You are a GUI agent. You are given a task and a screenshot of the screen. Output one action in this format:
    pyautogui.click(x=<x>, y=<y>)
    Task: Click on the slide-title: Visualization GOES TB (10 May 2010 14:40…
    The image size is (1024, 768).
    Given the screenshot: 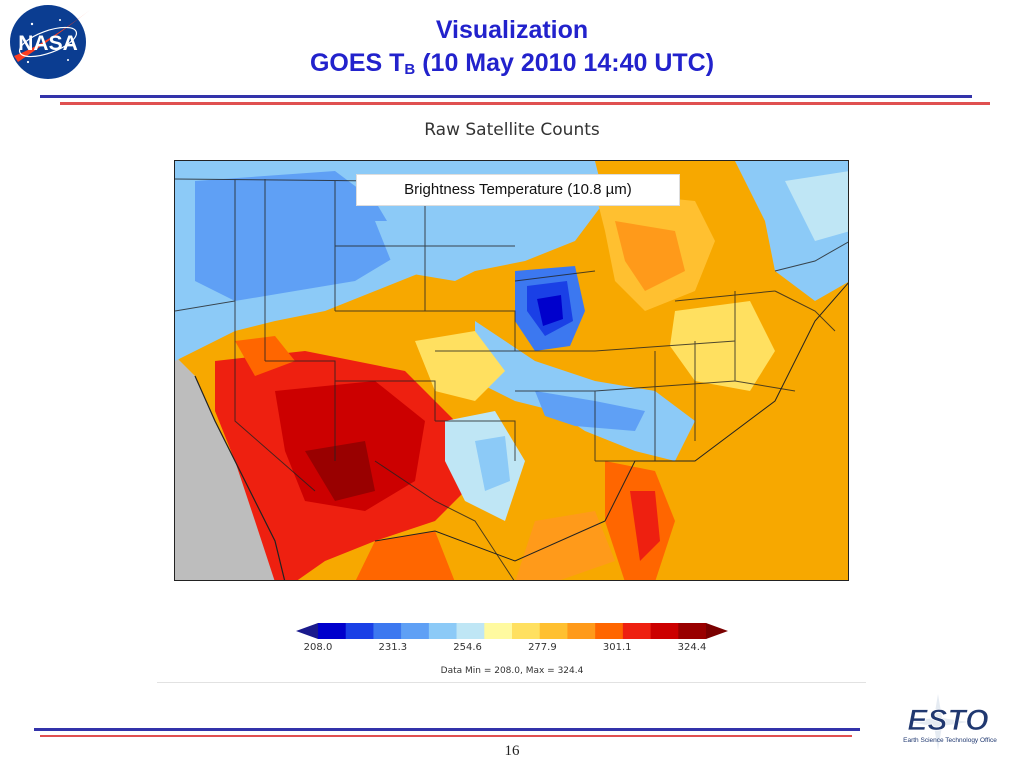 What is the action you would take?
    pyautogui.click(x=512, y=50)
    